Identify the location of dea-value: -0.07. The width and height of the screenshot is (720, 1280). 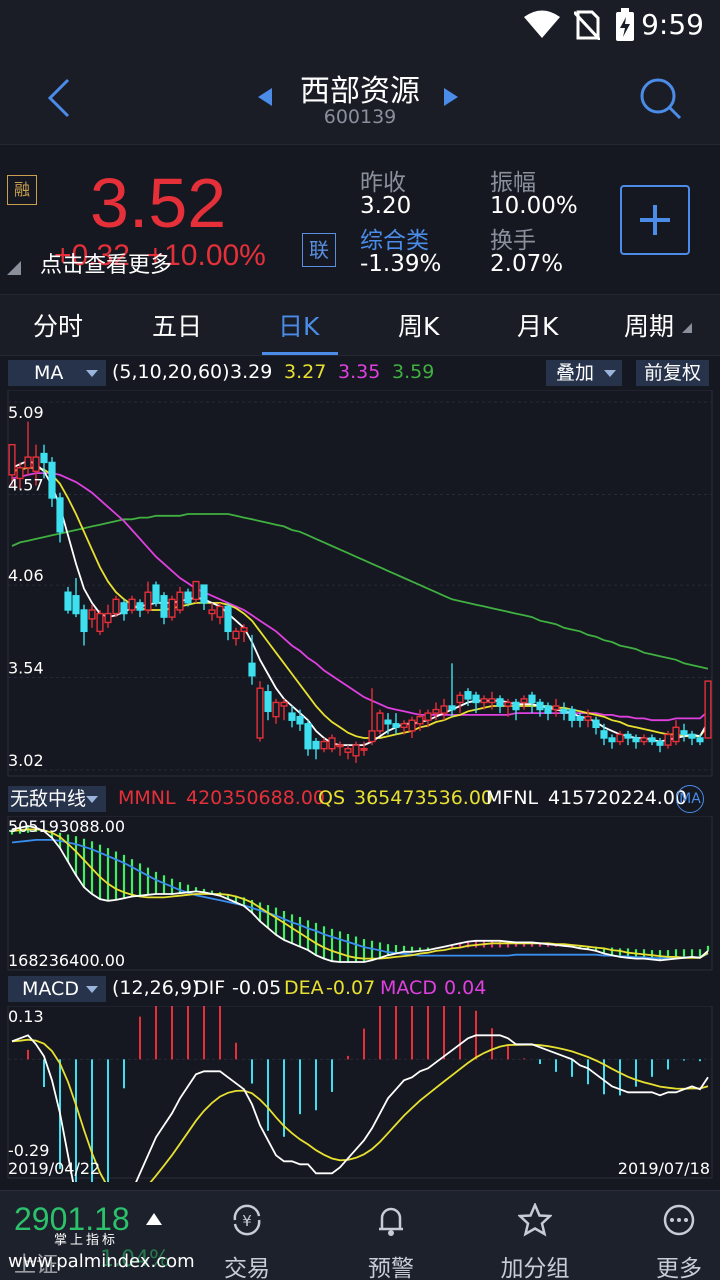
(351, 988).